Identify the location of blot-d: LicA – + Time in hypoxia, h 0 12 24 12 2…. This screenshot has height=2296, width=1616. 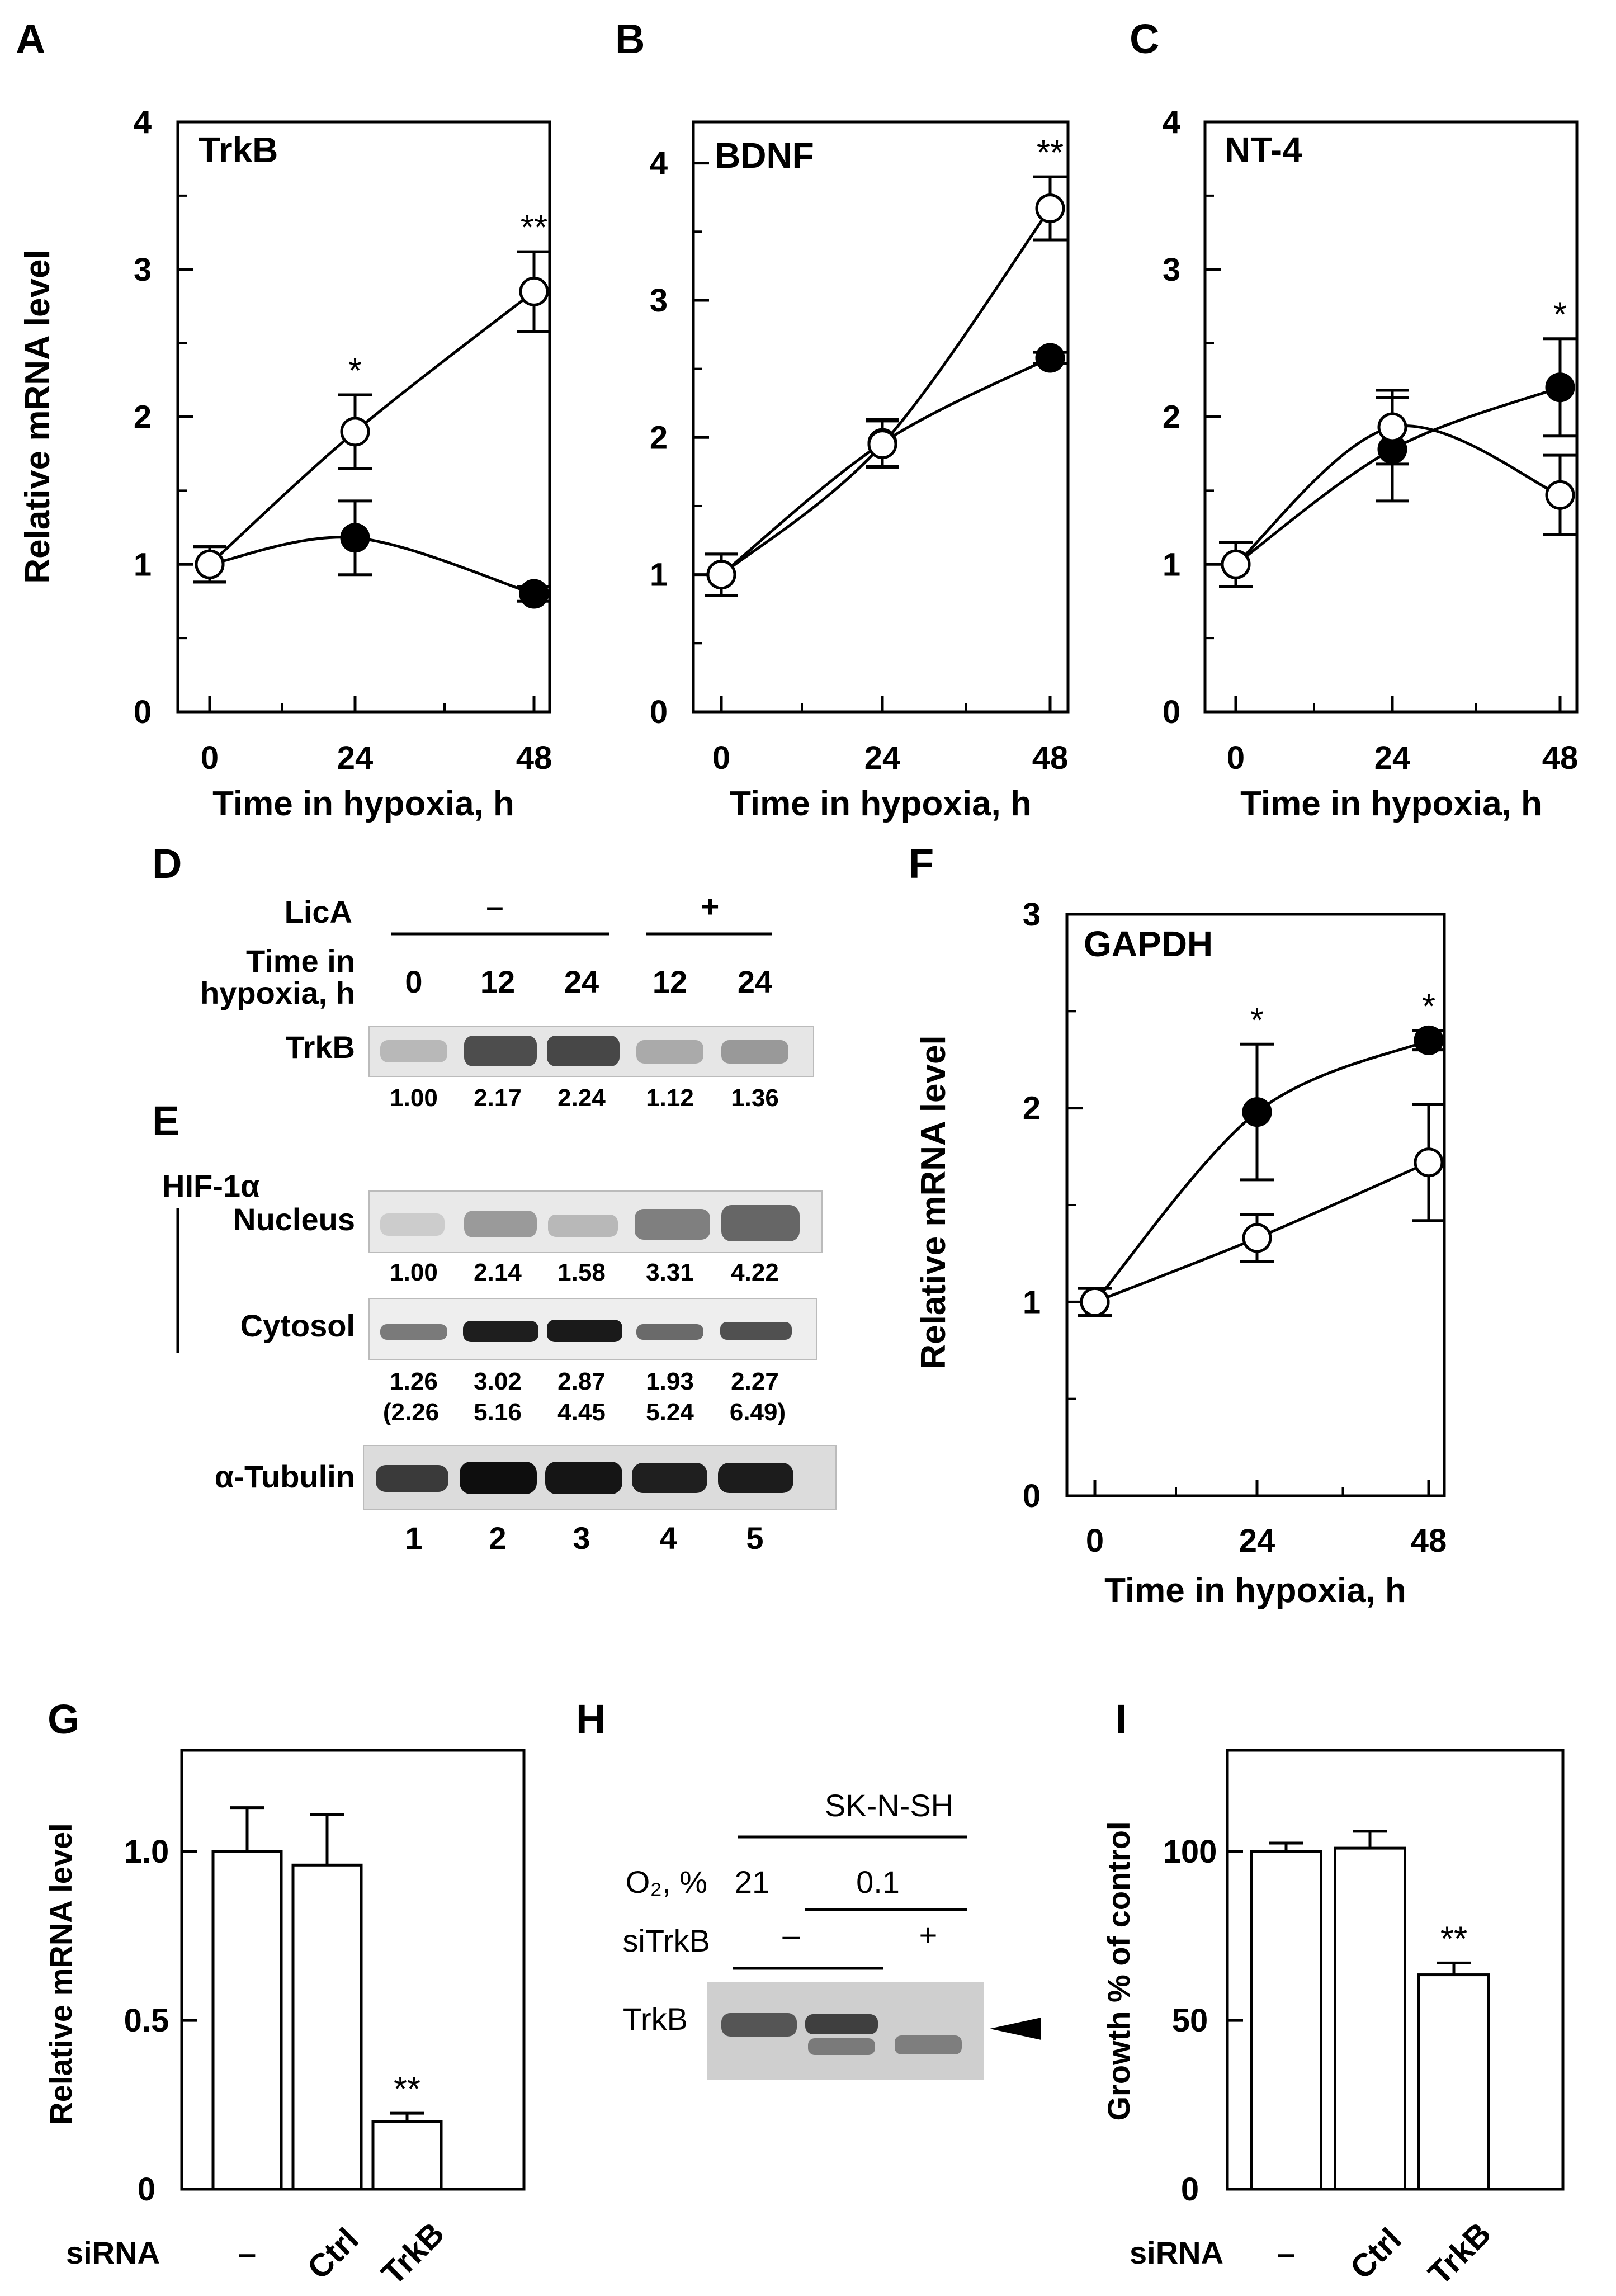
(507, 1000).